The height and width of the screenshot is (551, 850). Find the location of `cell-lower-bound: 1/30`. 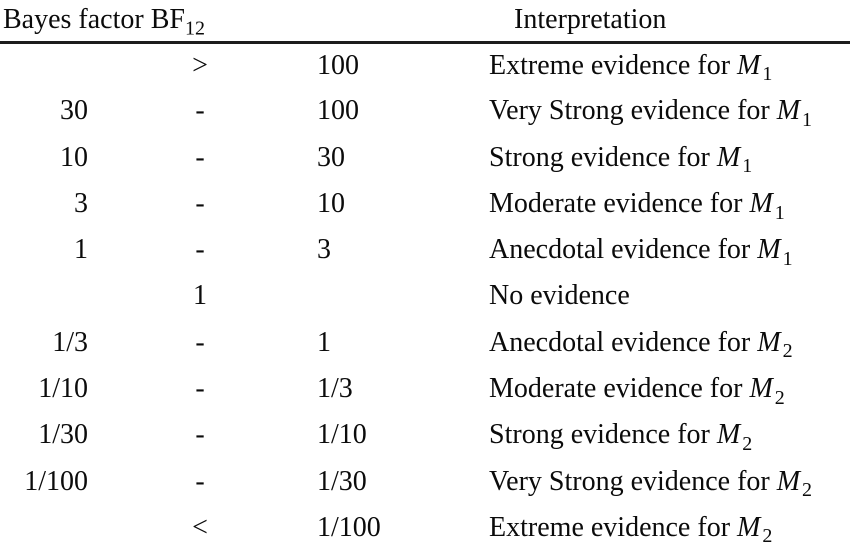

cell-lower-bound: 1/30 is located at coordinates (63, 435).